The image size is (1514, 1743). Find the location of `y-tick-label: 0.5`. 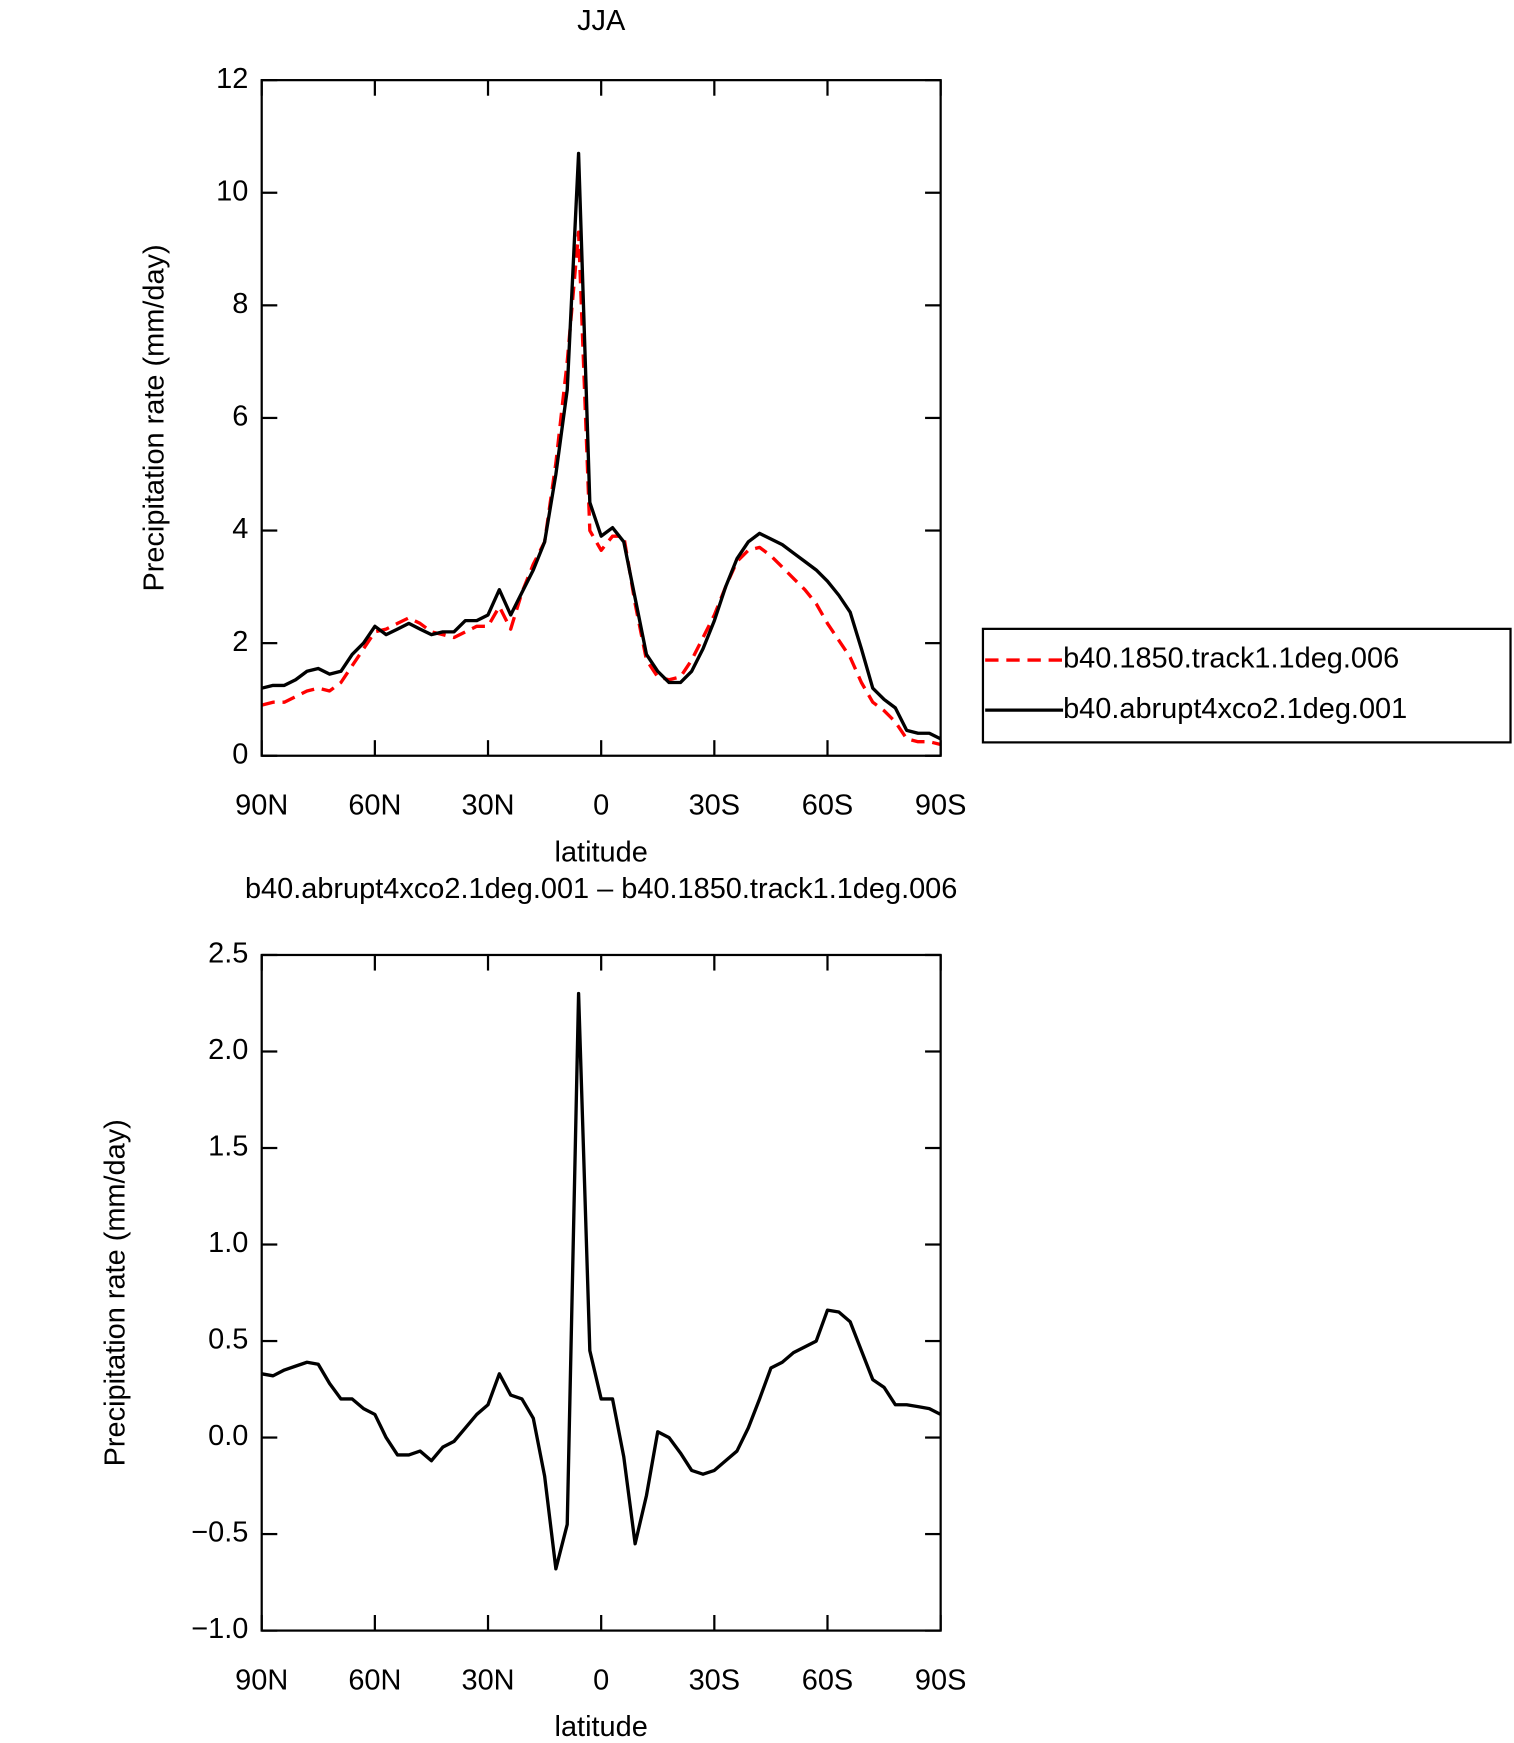

y-tick-label: 0.5 is located at coordinates (228, 1340).